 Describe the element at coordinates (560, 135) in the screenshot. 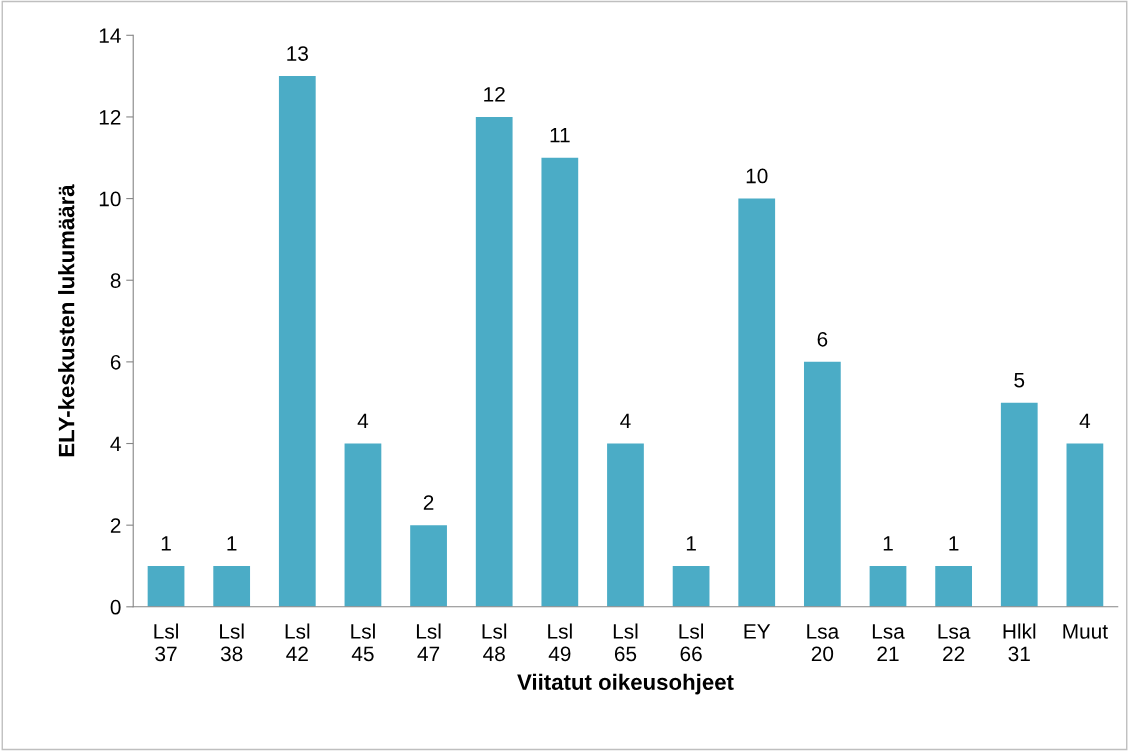

I see `data-label: 11` at that location.